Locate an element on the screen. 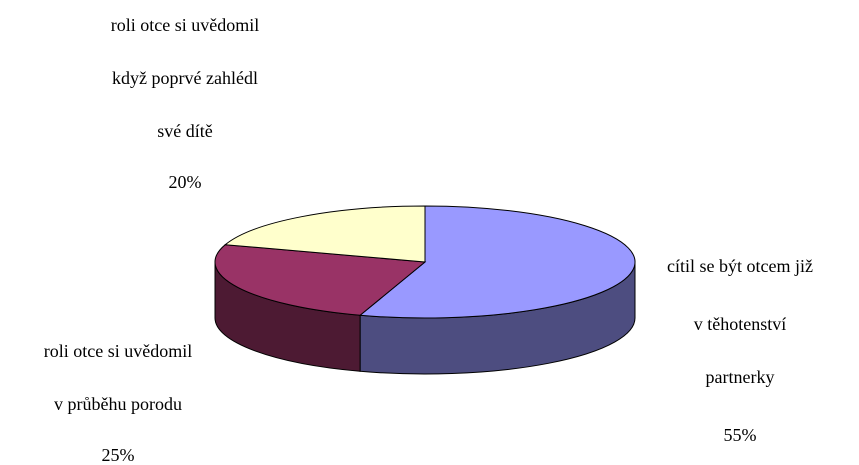 The width and height of the screenshot is (859, 465). slice-value-label: 25% is located at coordinates (118, 455).